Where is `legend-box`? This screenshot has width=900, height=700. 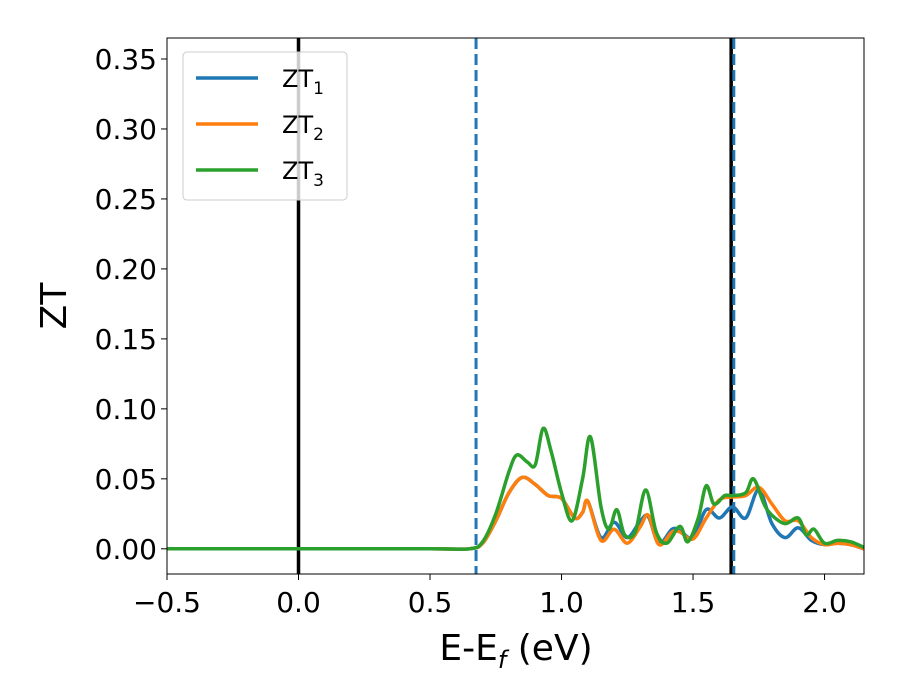 legend-box is located at coordinates (265, 126).